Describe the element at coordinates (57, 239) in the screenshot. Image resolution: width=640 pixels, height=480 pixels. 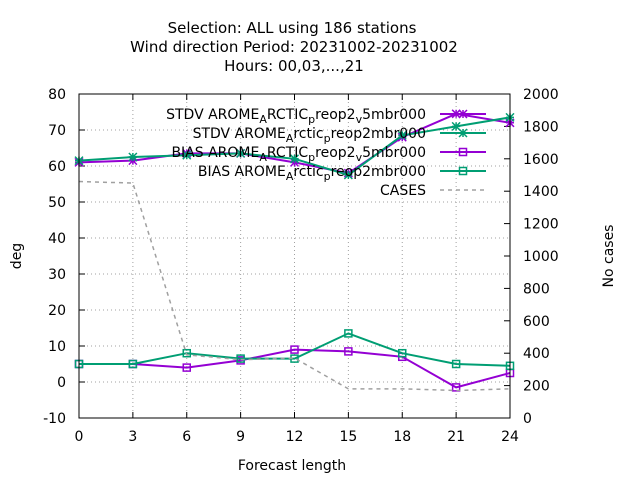
I see `y-tick-label: 40` at that location.